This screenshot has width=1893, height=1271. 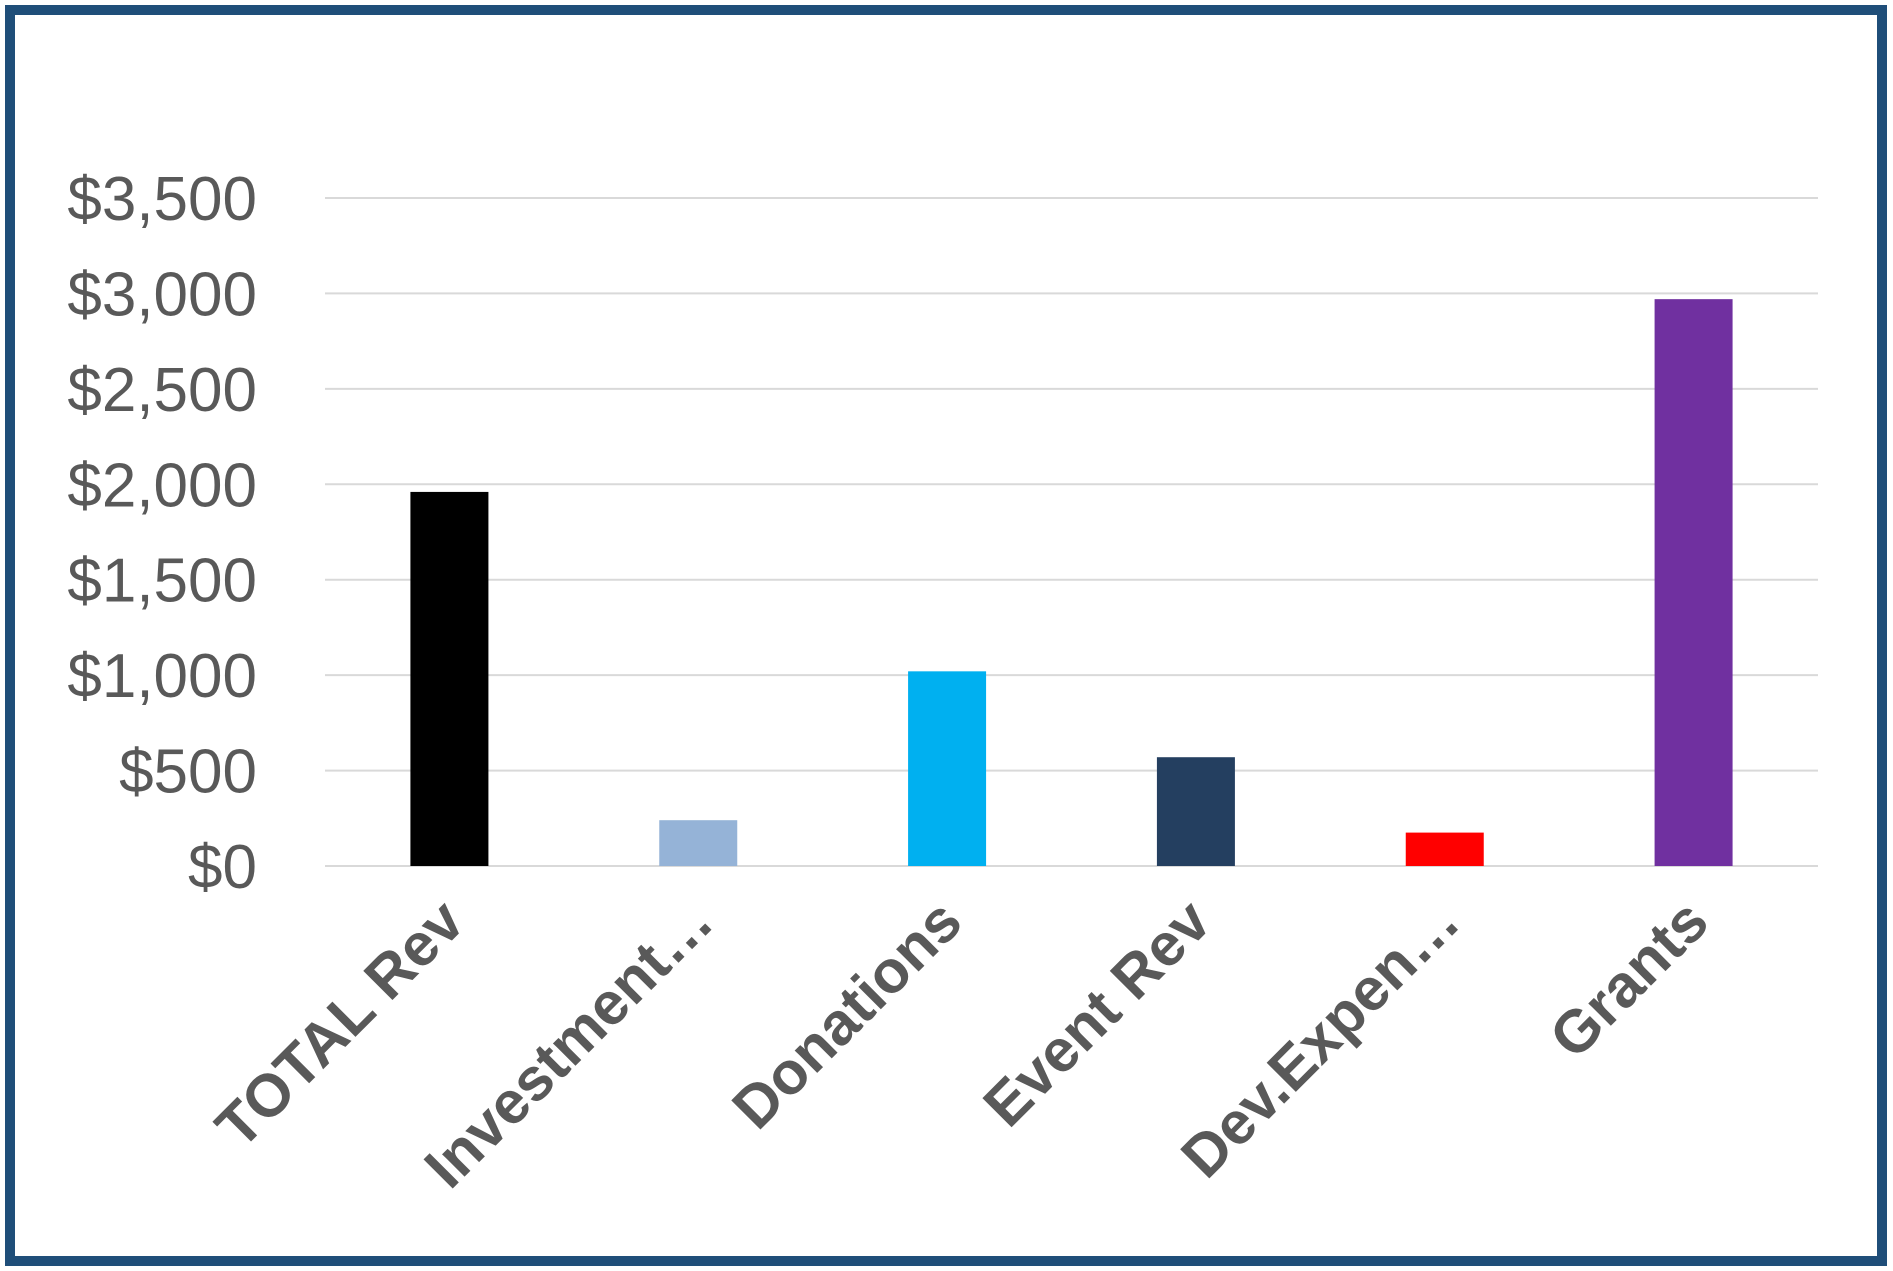 What do you see at coordinates (162, 676) in the screenshot?
I see `y-tick-label: $1,000` at bounding box center [162, 676].